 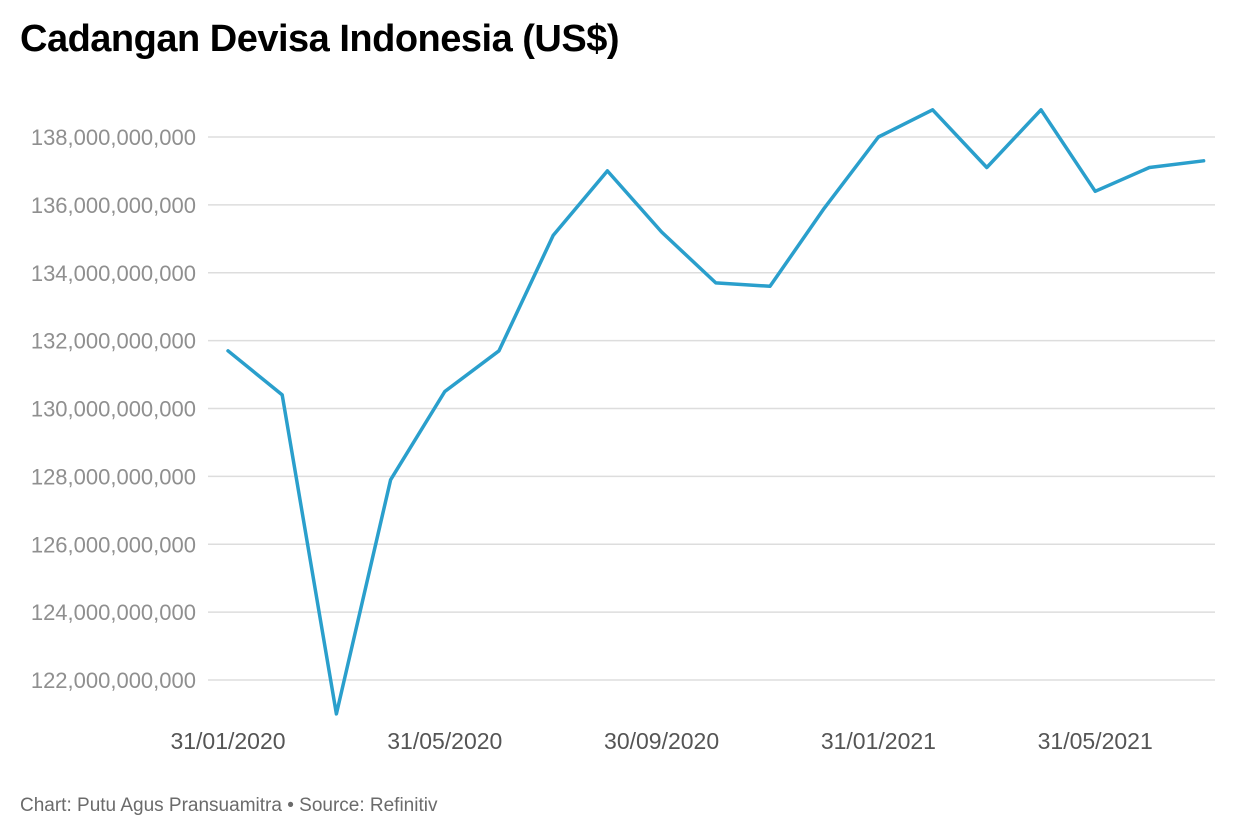 I want to click on y-tick-label: 130,000,000,000, so click(x=113, y=409).